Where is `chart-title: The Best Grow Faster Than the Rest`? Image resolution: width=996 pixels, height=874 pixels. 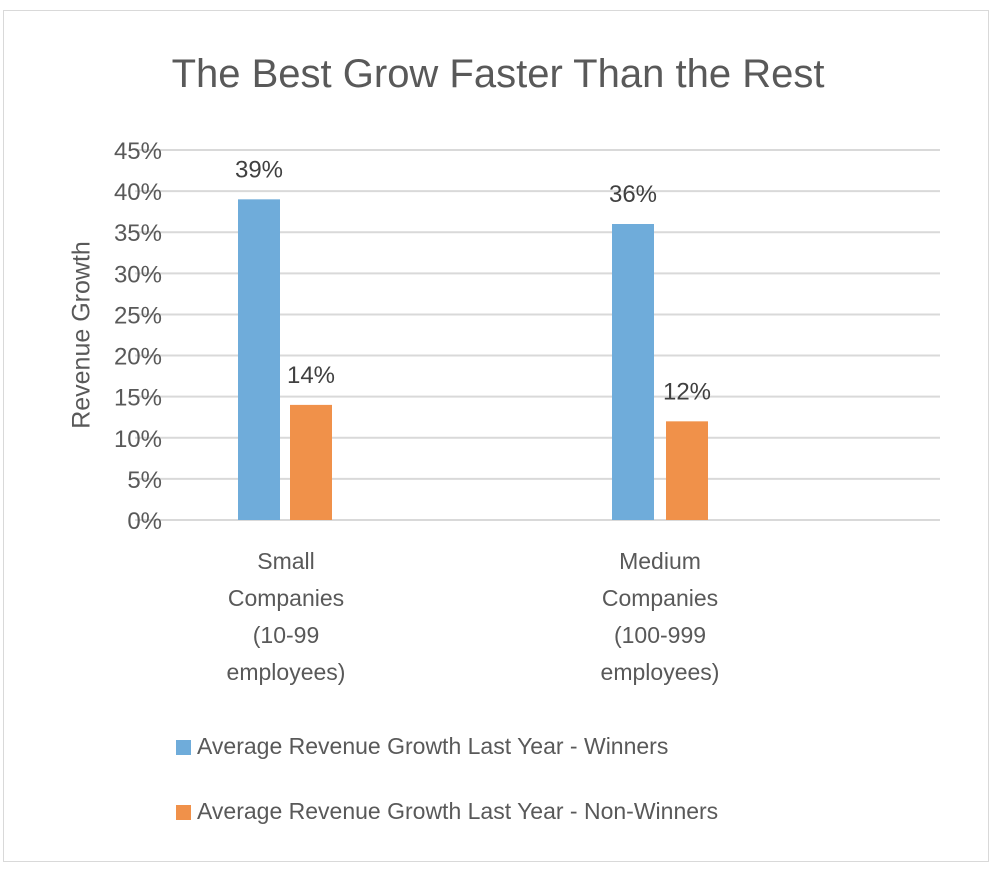
chart-title: The Best Grow Faster Than the Rest is located at coordinates (498, 74).